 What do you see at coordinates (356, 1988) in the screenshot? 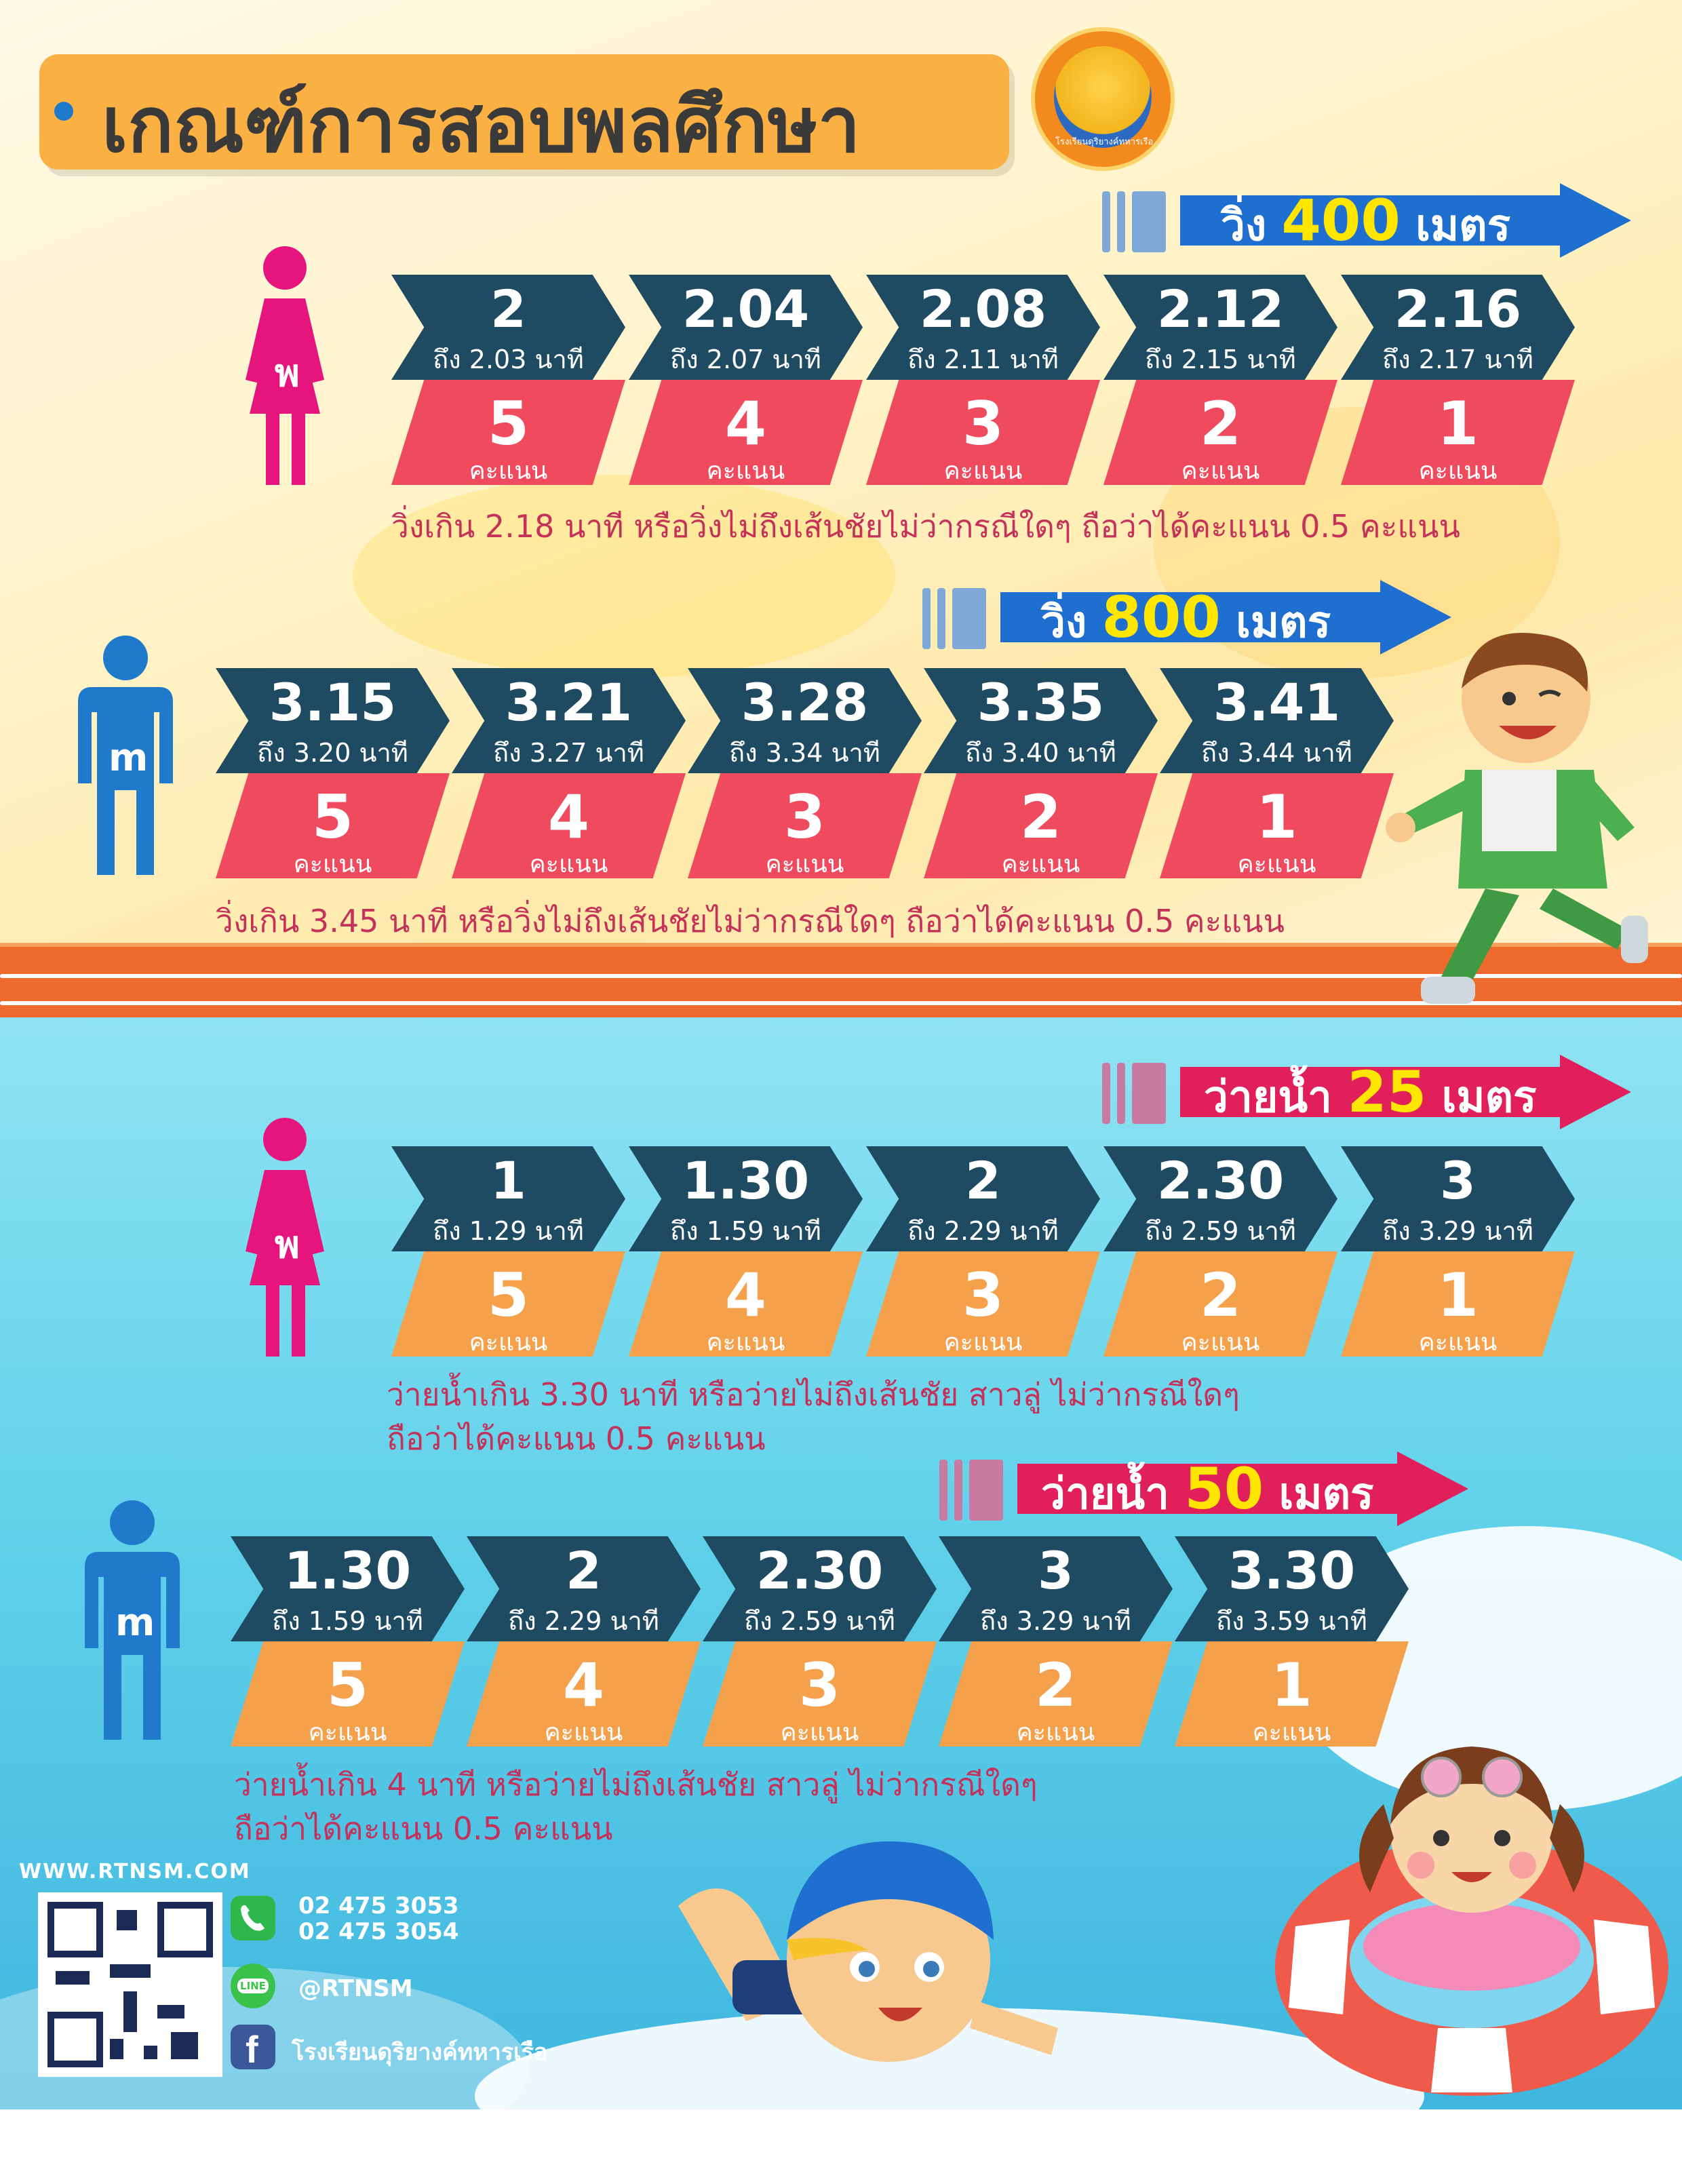
I see `line-id: @RTNSM` at bounding box center [356, 1988].